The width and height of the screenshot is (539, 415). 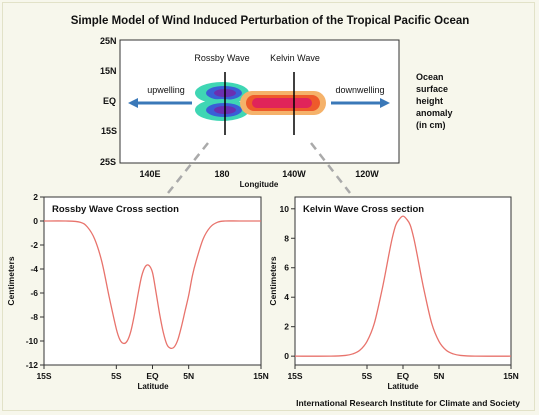 I want to click on rossby-ytick-label: 0, so click(x=35, y=221).